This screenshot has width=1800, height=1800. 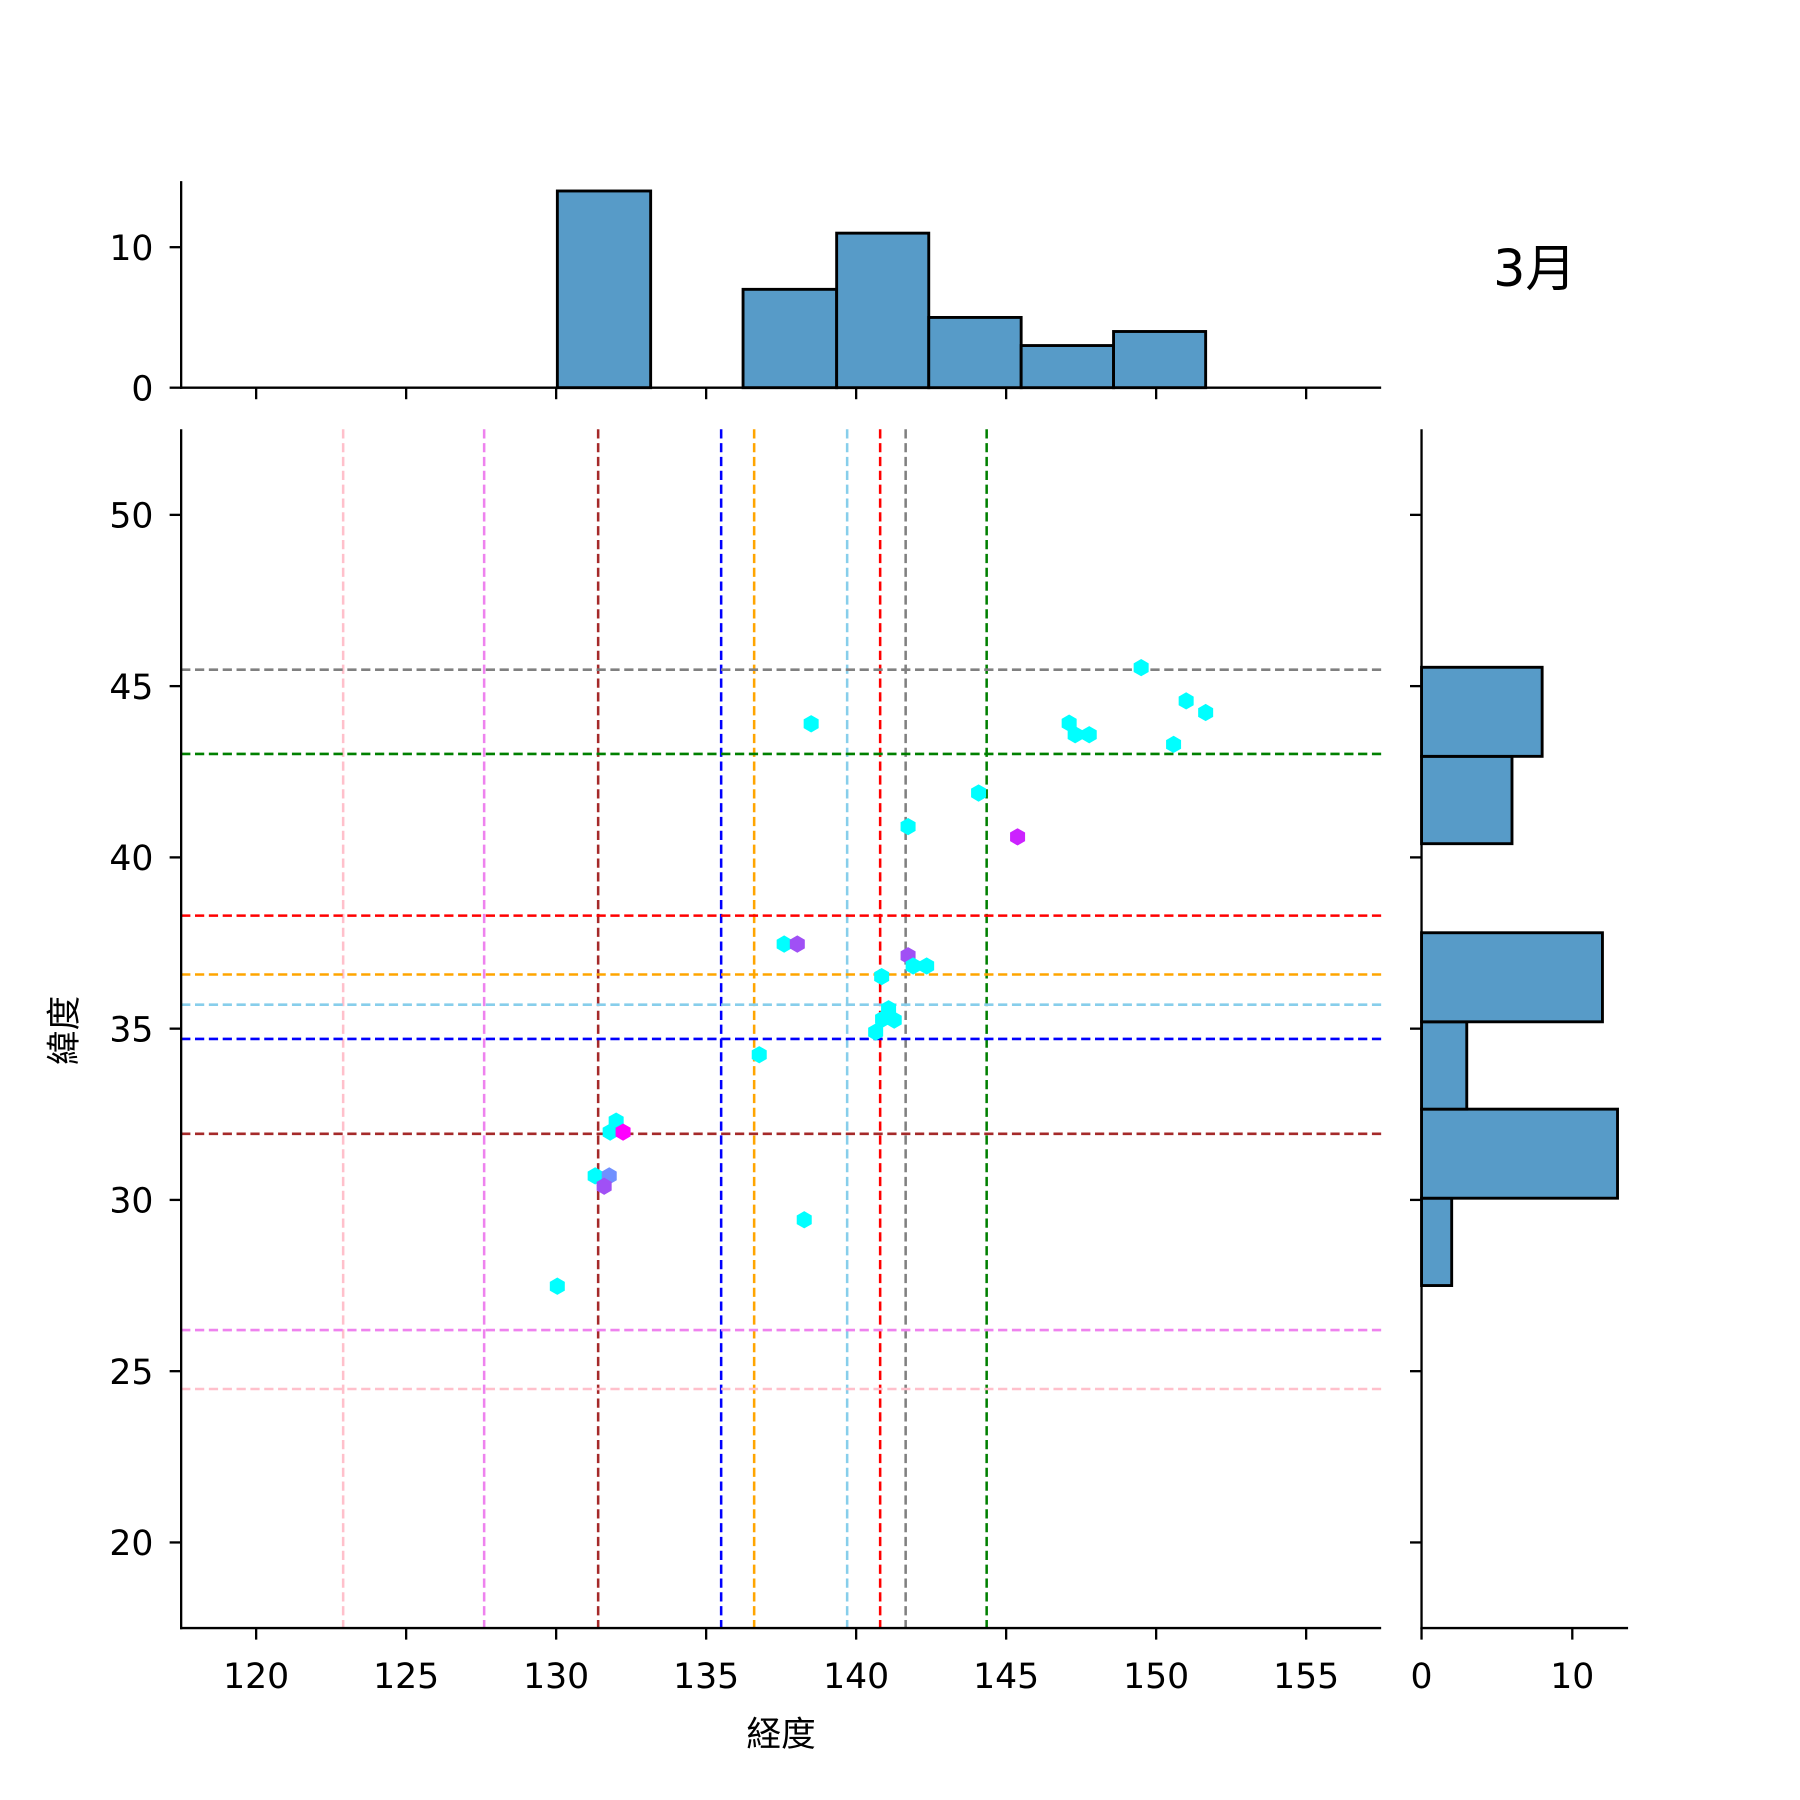 I want to click on chart-title: 3月, so click(x=1534, y=268).